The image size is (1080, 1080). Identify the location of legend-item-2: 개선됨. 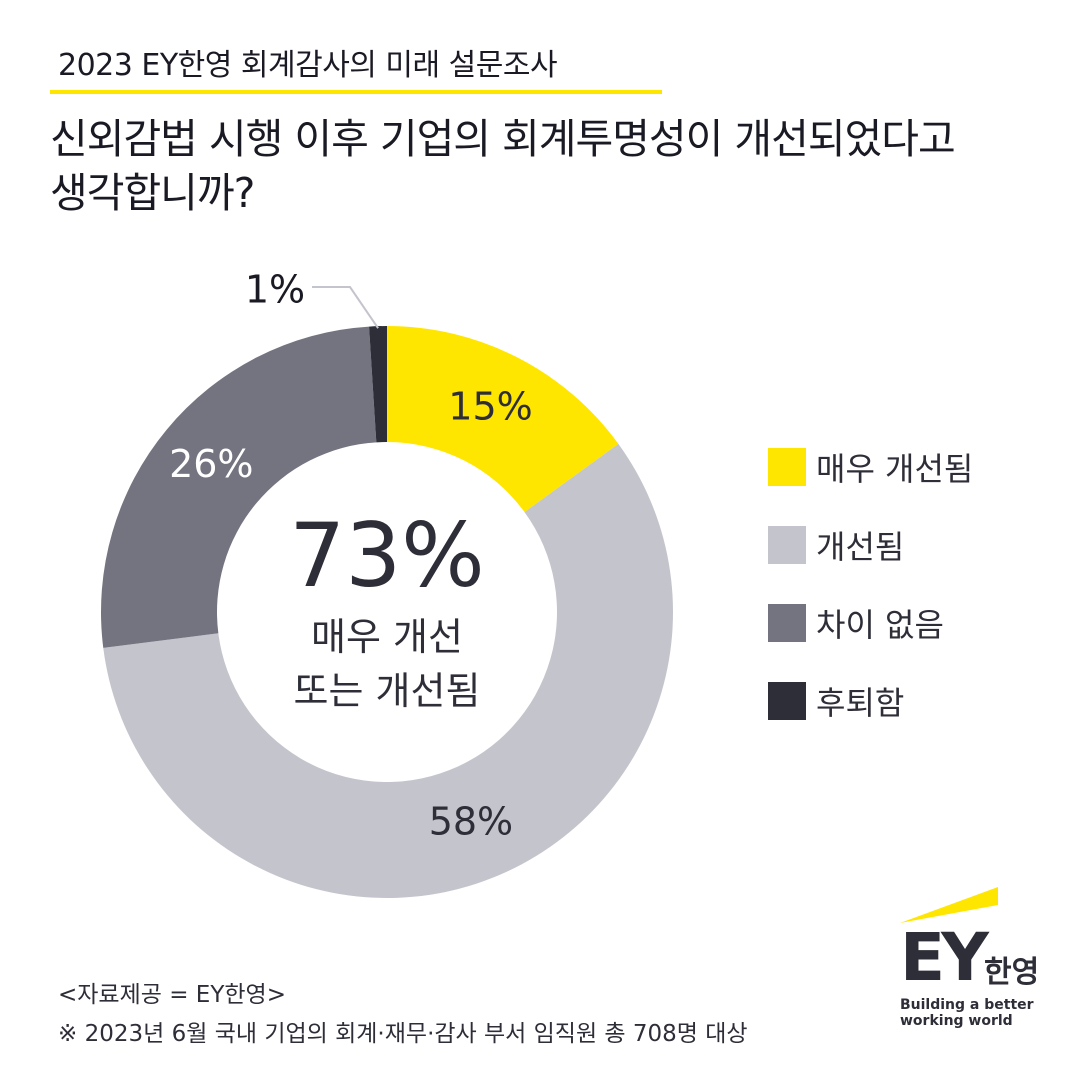
(870, 545).